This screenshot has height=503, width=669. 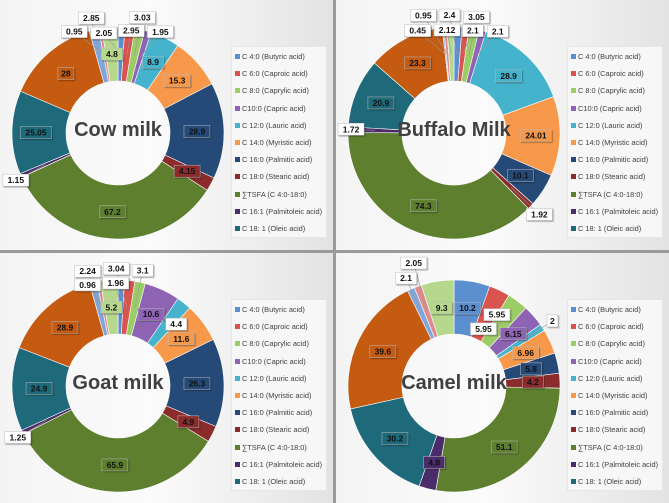 What do you see at coordinates (351, 129) in the screenshot?
I see `data-label: 1.72` at bounding box center [351, 129].